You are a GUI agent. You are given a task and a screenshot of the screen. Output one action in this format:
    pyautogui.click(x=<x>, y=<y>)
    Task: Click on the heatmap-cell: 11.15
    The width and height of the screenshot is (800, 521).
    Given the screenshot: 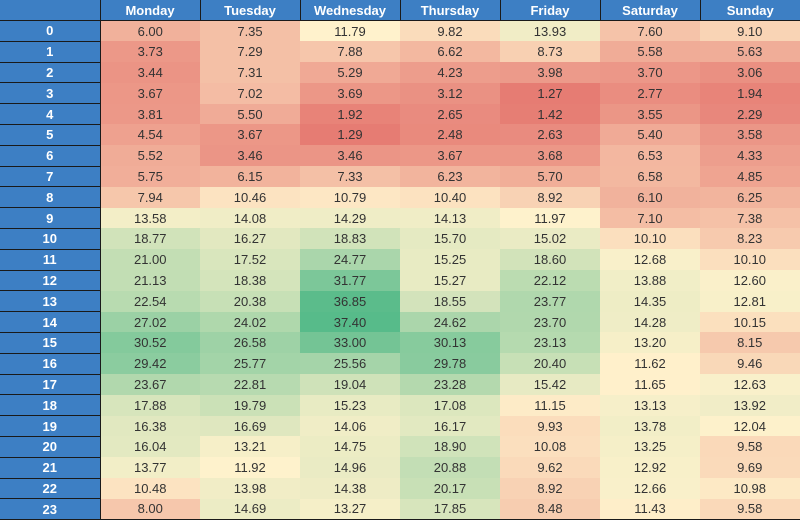 What is the action you would take?
    pyautogui.click(x=550, y=405)
    